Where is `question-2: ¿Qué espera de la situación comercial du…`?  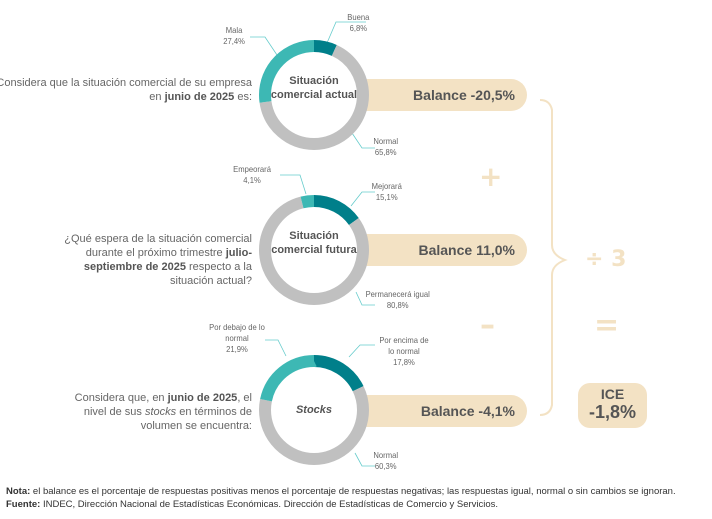 question-2: ¿Qué espera de la situación comercial du… is located at coordinates (158, 260).